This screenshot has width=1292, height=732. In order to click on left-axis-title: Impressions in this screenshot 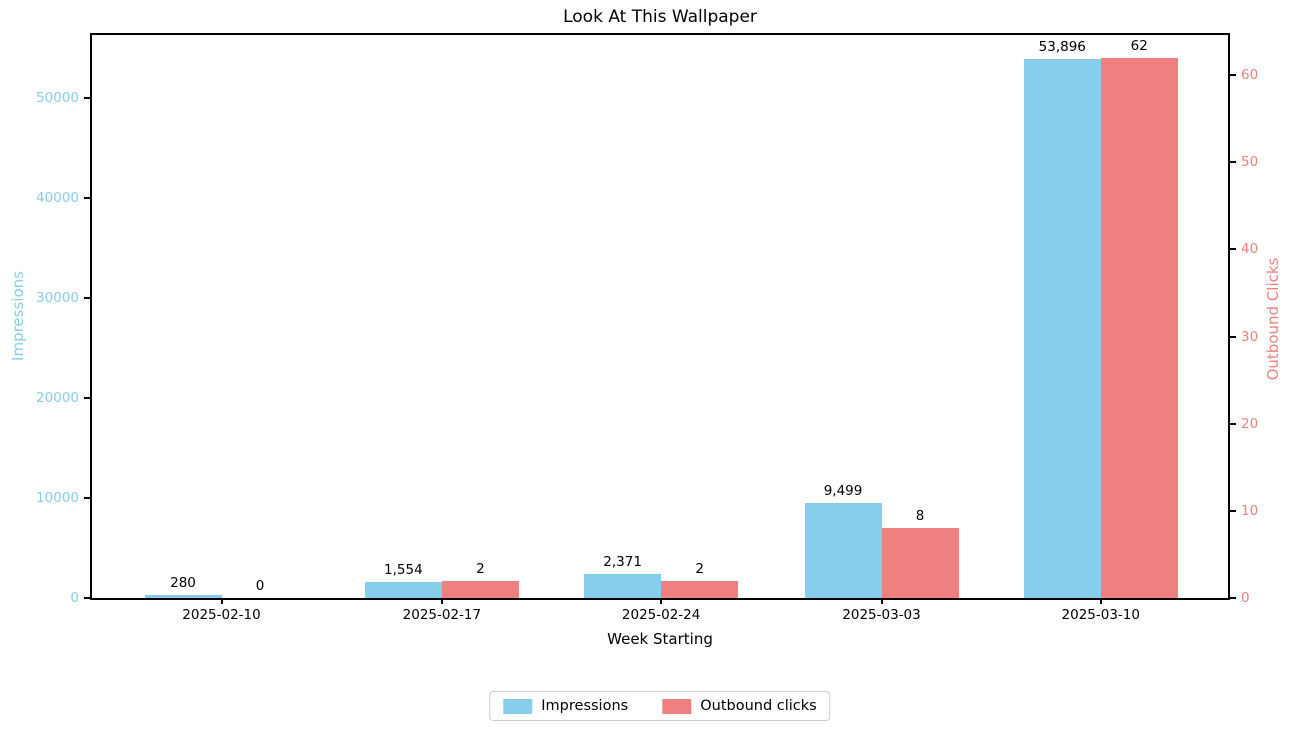, I will do `click(18, 316)`.